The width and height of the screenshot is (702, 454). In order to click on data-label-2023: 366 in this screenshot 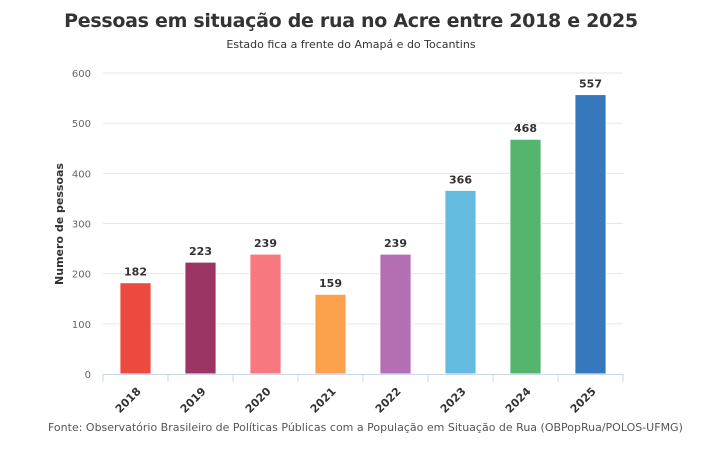, I will do `click(460, 179)`.